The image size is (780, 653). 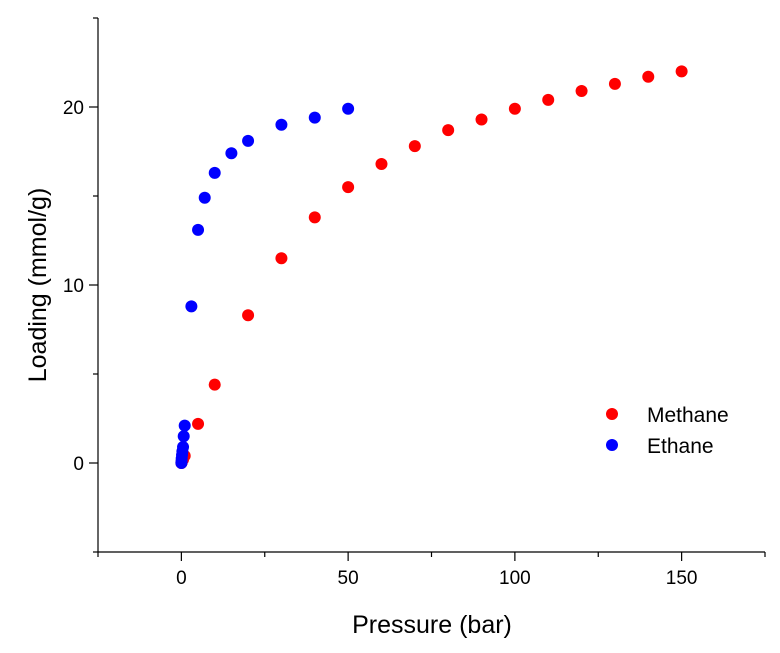 What do you see at coordinates (348, 578) in the screenshot?
I see `x-tick-label: 50` at bounding box center [348, 578].